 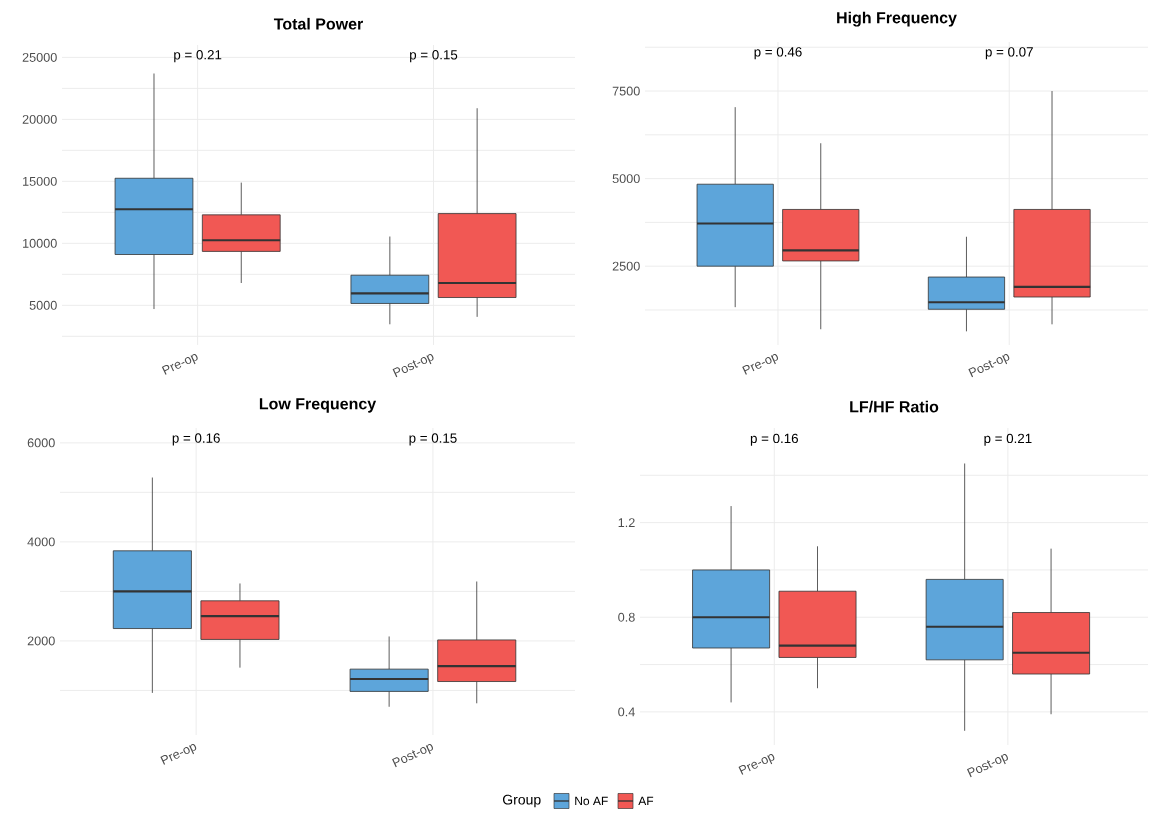 What do you see at coordinates (40, 181) in the screenshot?
I see `y-tick-label: 15000` at bounding box center [40, 181].